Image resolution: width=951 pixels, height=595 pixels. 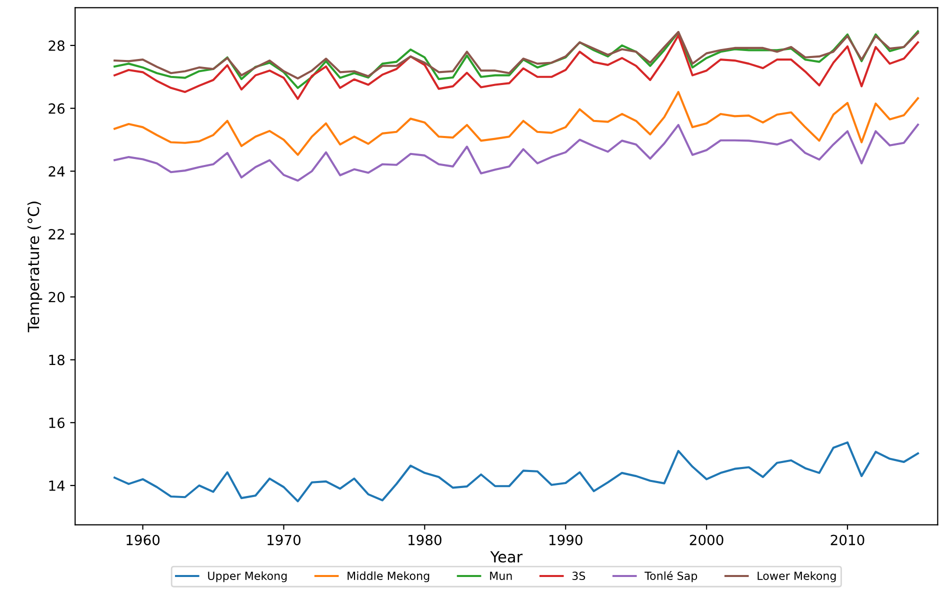 I want to click on y-tick-label: 20, so click(x=56, y=297).